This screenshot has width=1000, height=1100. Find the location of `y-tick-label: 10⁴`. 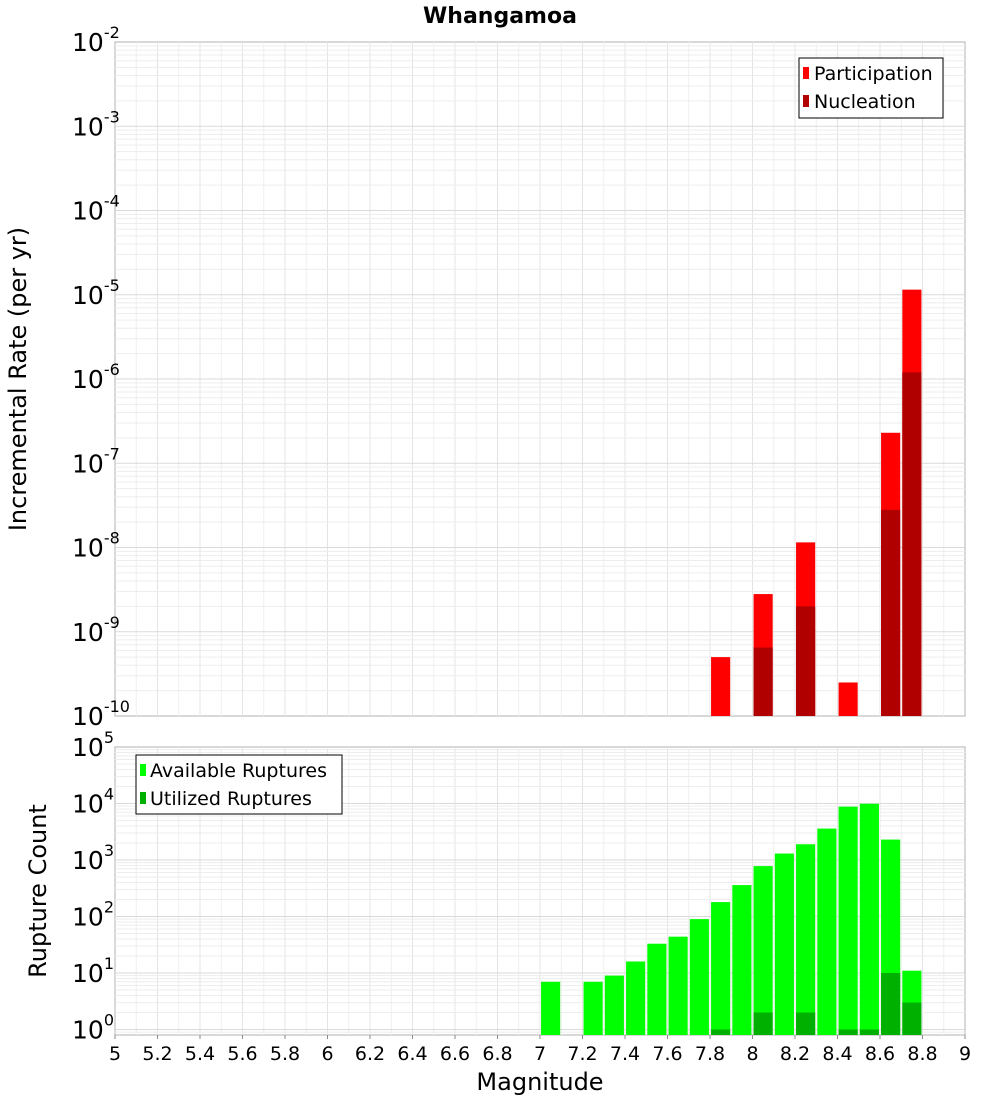

y-tick-label: 10⁴ is located at coordinates (93, 802).